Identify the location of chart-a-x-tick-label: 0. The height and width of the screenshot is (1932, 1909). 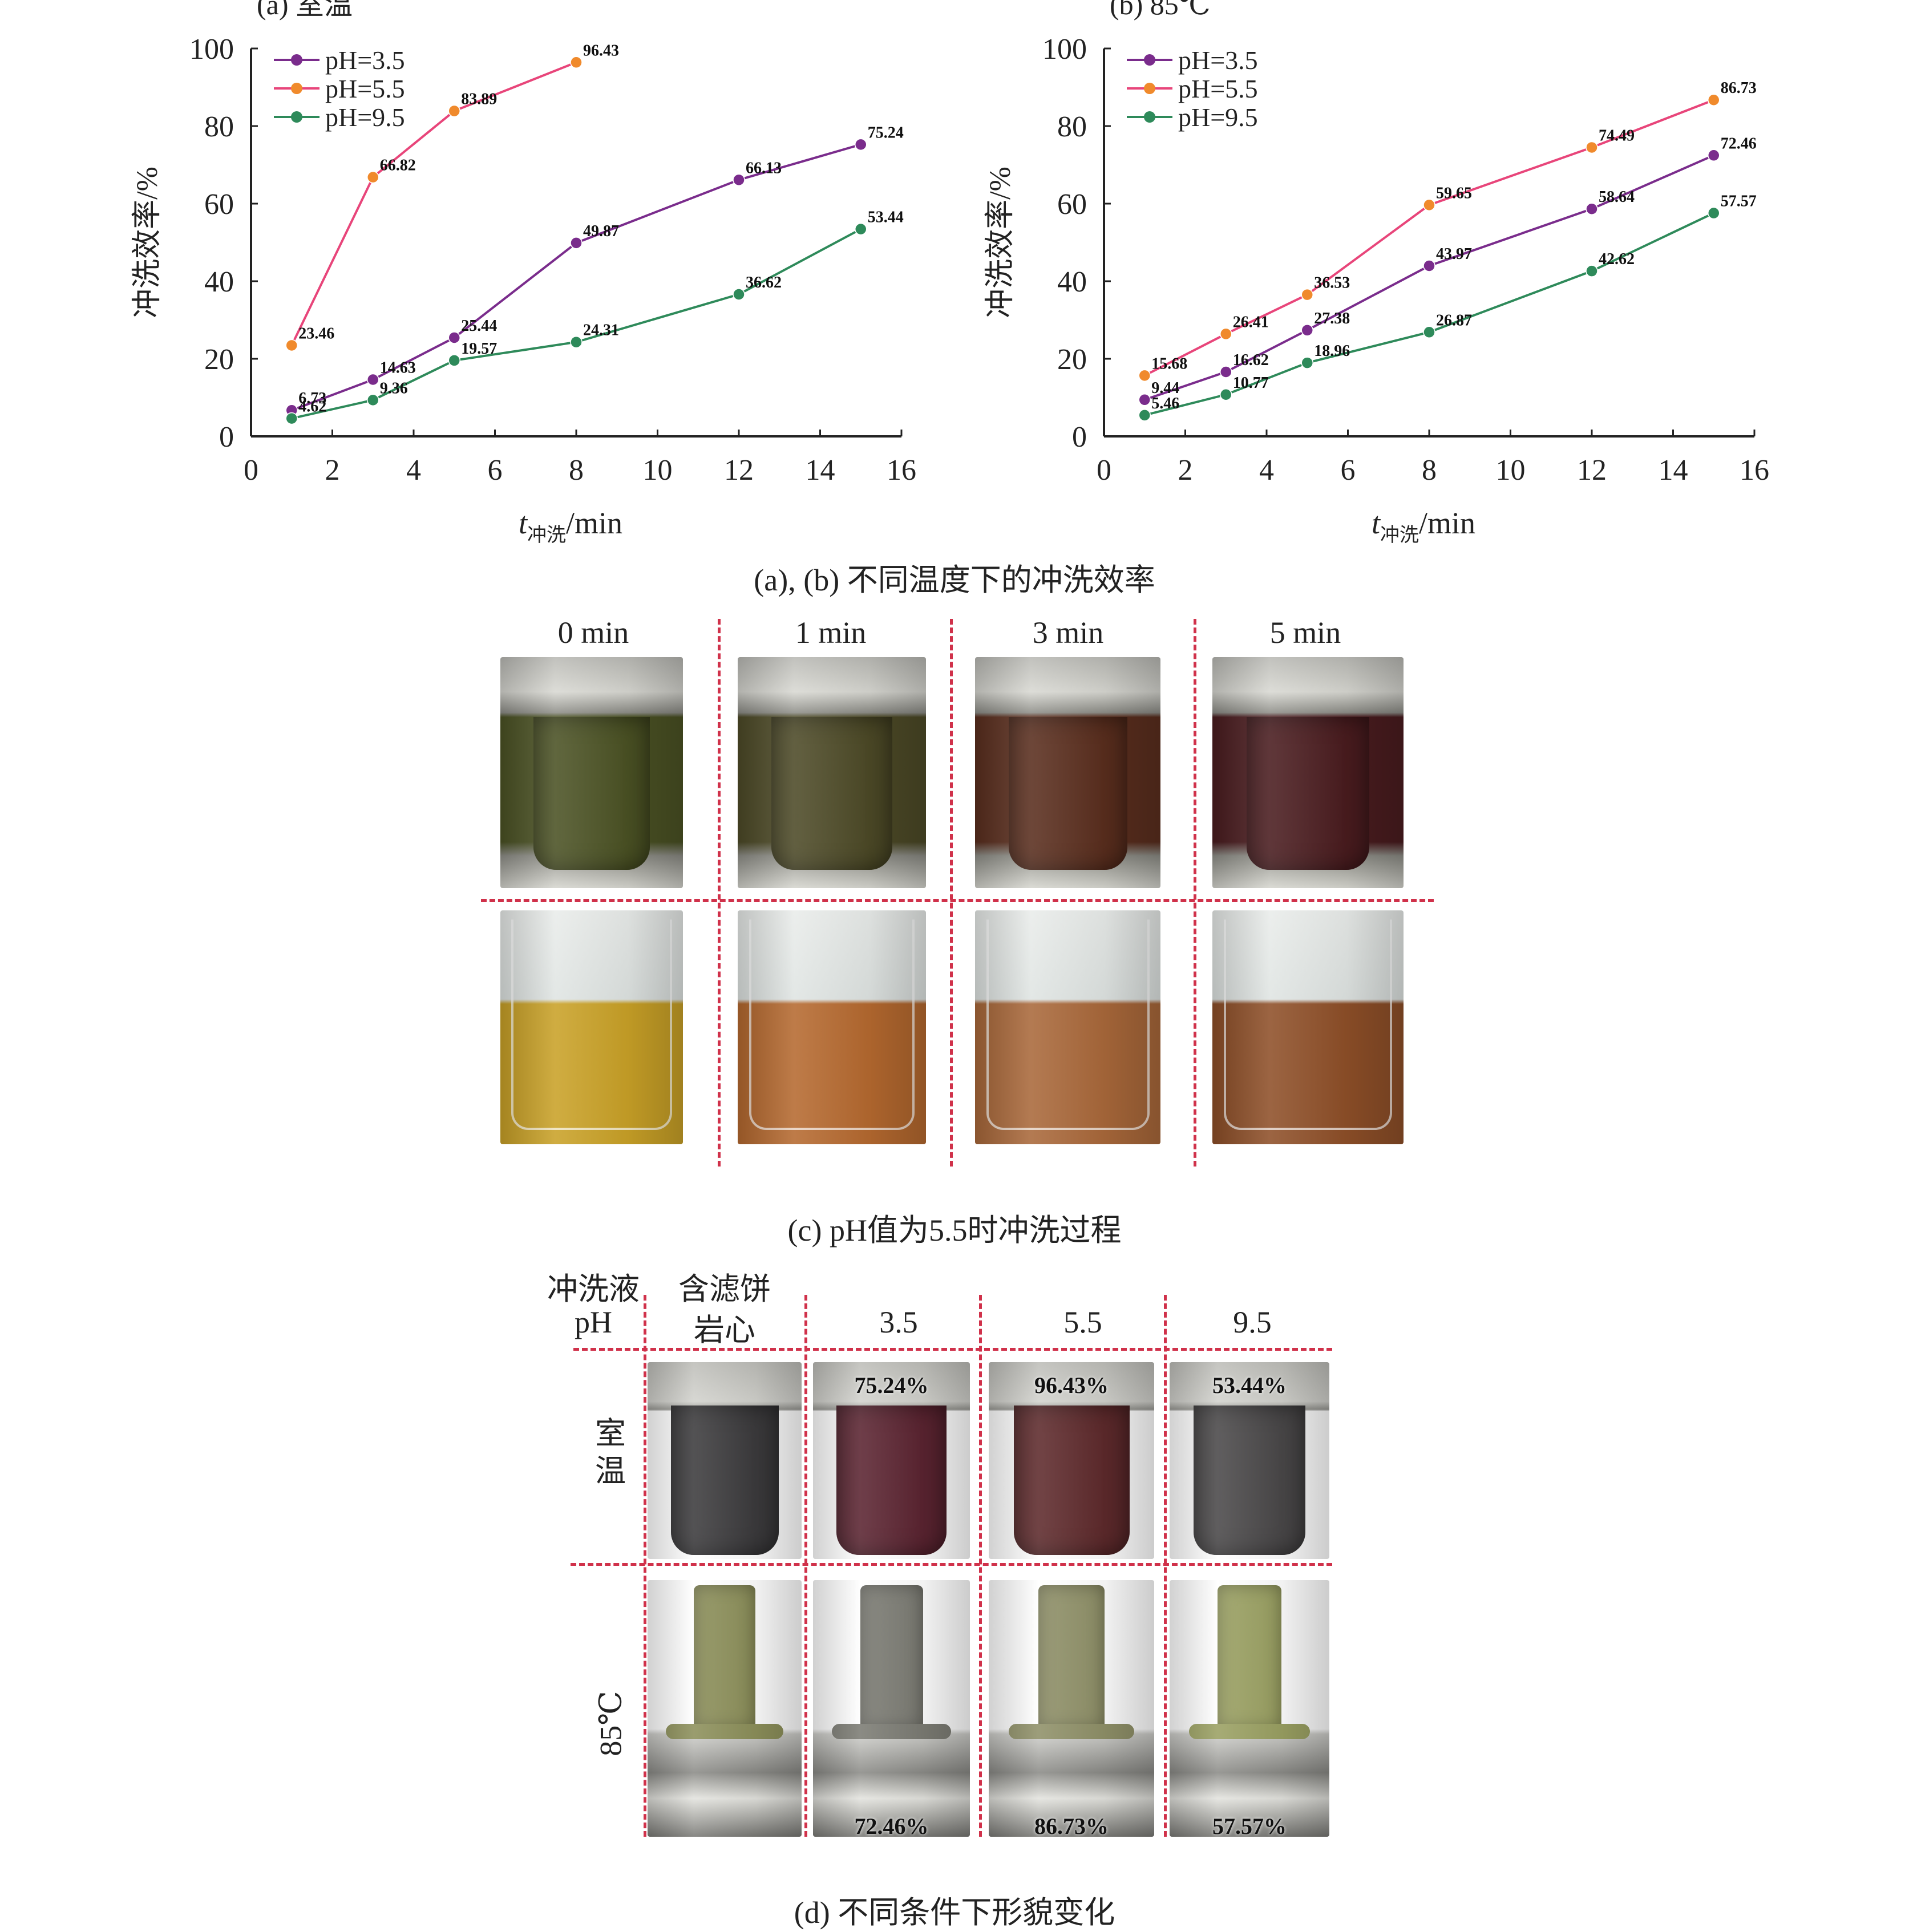
(251, 470).